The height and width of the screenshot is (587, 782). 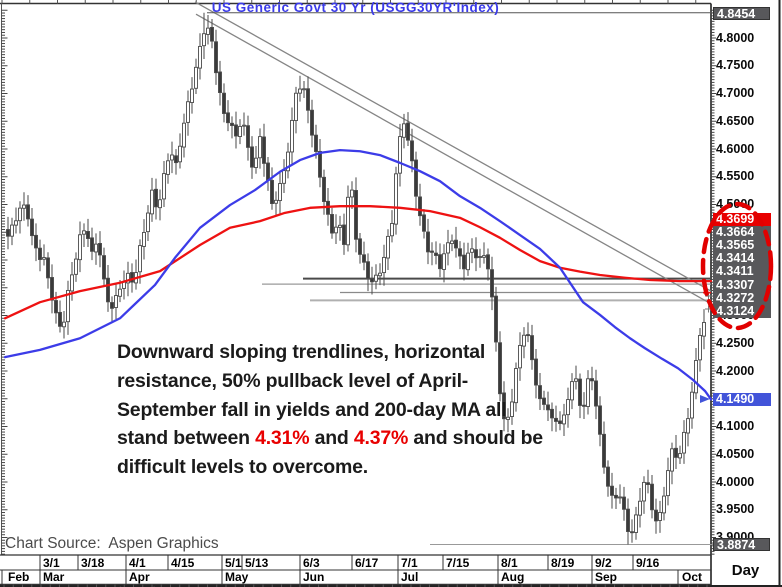 I want to click on y-axis-label: 4.5500, so click(x=746, y=177).